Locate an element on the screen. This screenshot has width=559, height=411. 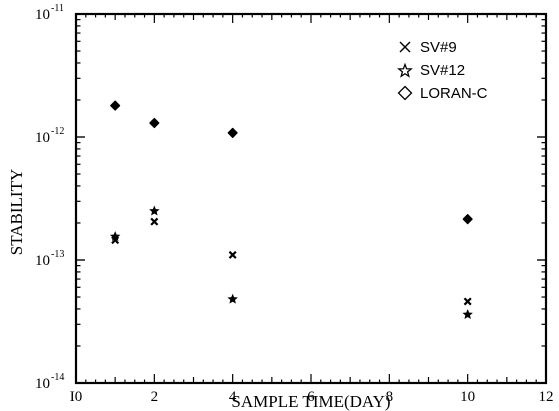
y-tick-exponent: -11 is located at coordinates (57, 8).